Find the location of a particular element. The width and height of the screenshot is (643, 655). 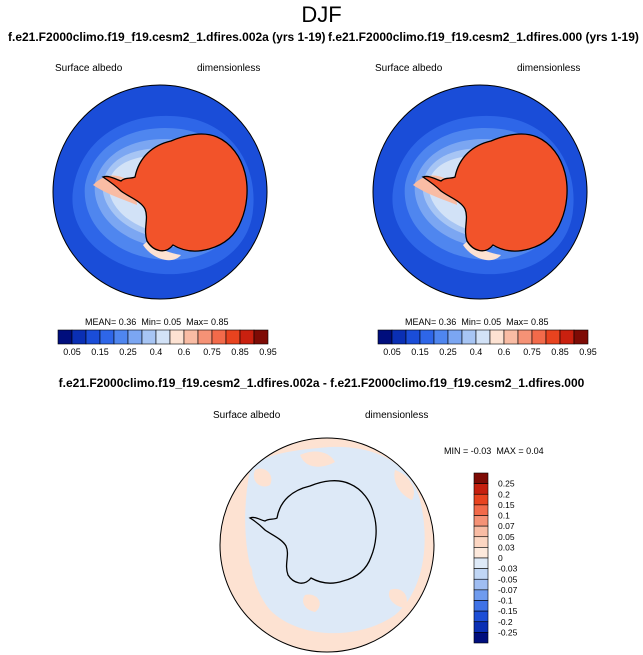

colorbar-tick-label: 0.03 is located at coordinates (506, 547).